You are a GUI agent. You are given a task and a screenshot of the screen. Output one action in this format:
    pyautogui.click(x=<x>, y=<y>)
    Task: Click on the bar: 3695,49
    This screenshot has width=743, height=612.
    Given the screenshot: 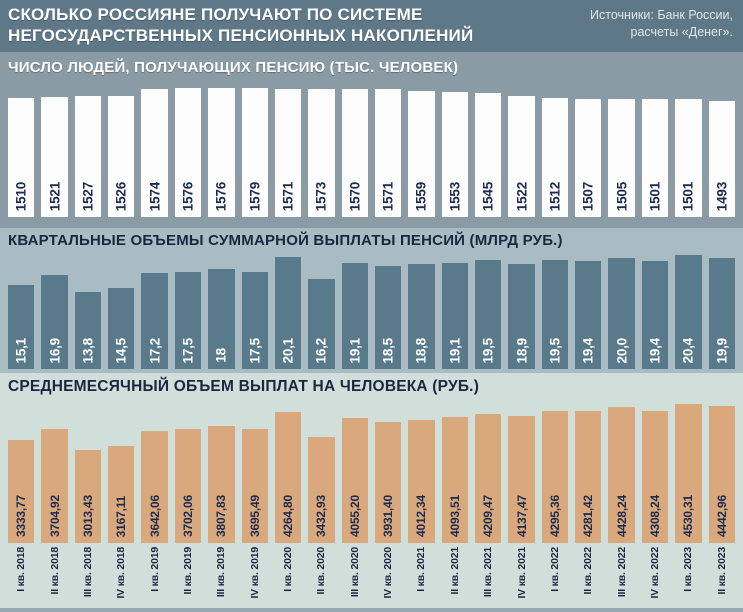 What is the action you would take?
    pyautogui.click(x=254, y=486)
    